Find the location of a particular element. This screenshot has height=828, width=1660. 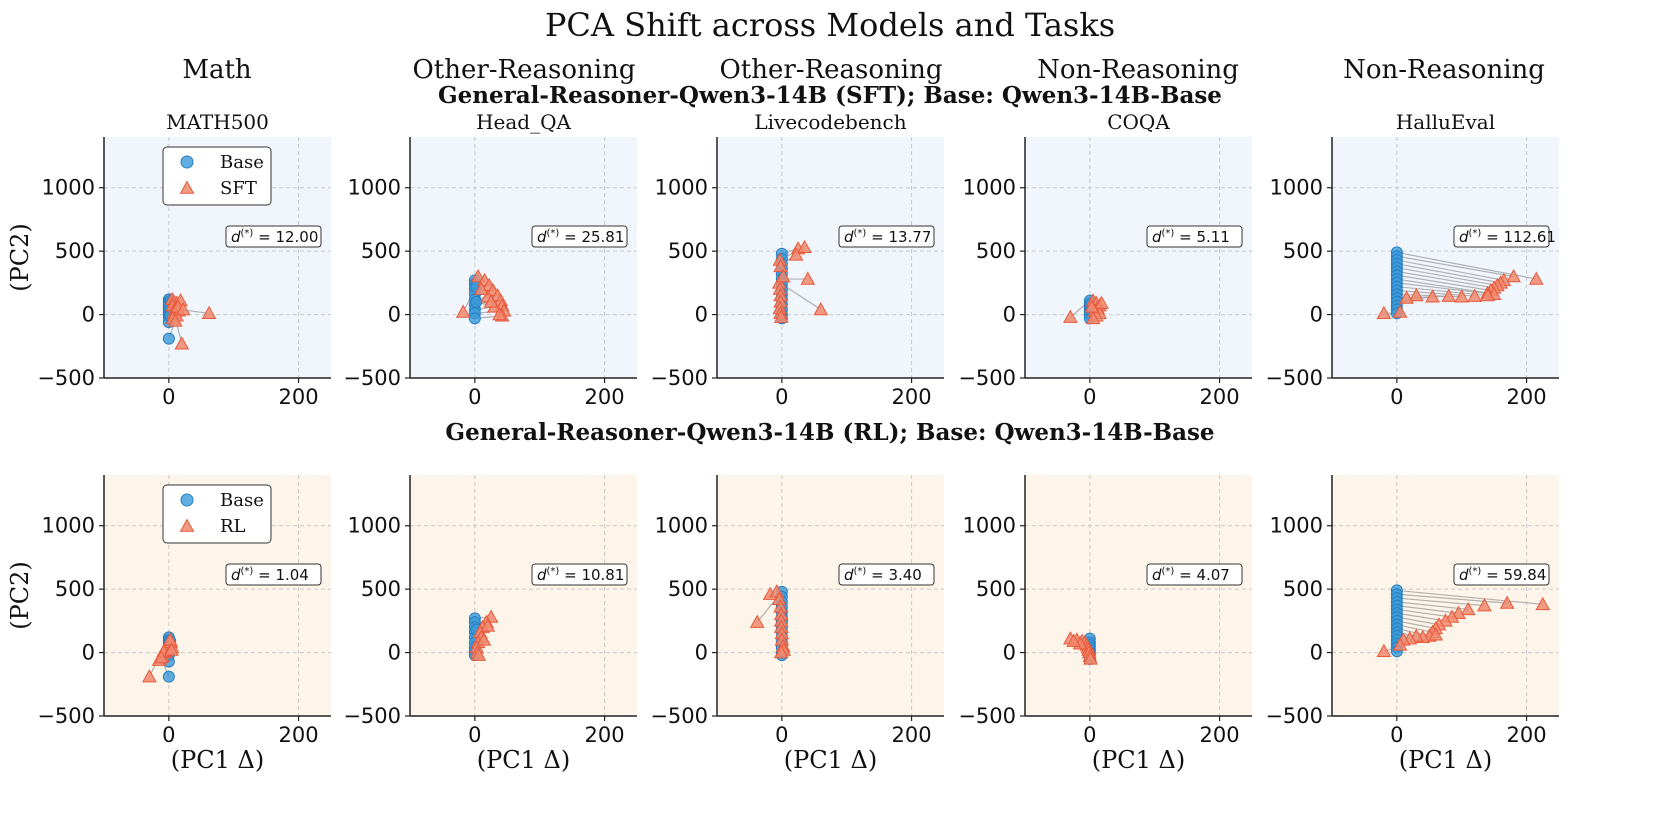

column-category-2: Other-Reasoning is located at coordinates (523, 70).